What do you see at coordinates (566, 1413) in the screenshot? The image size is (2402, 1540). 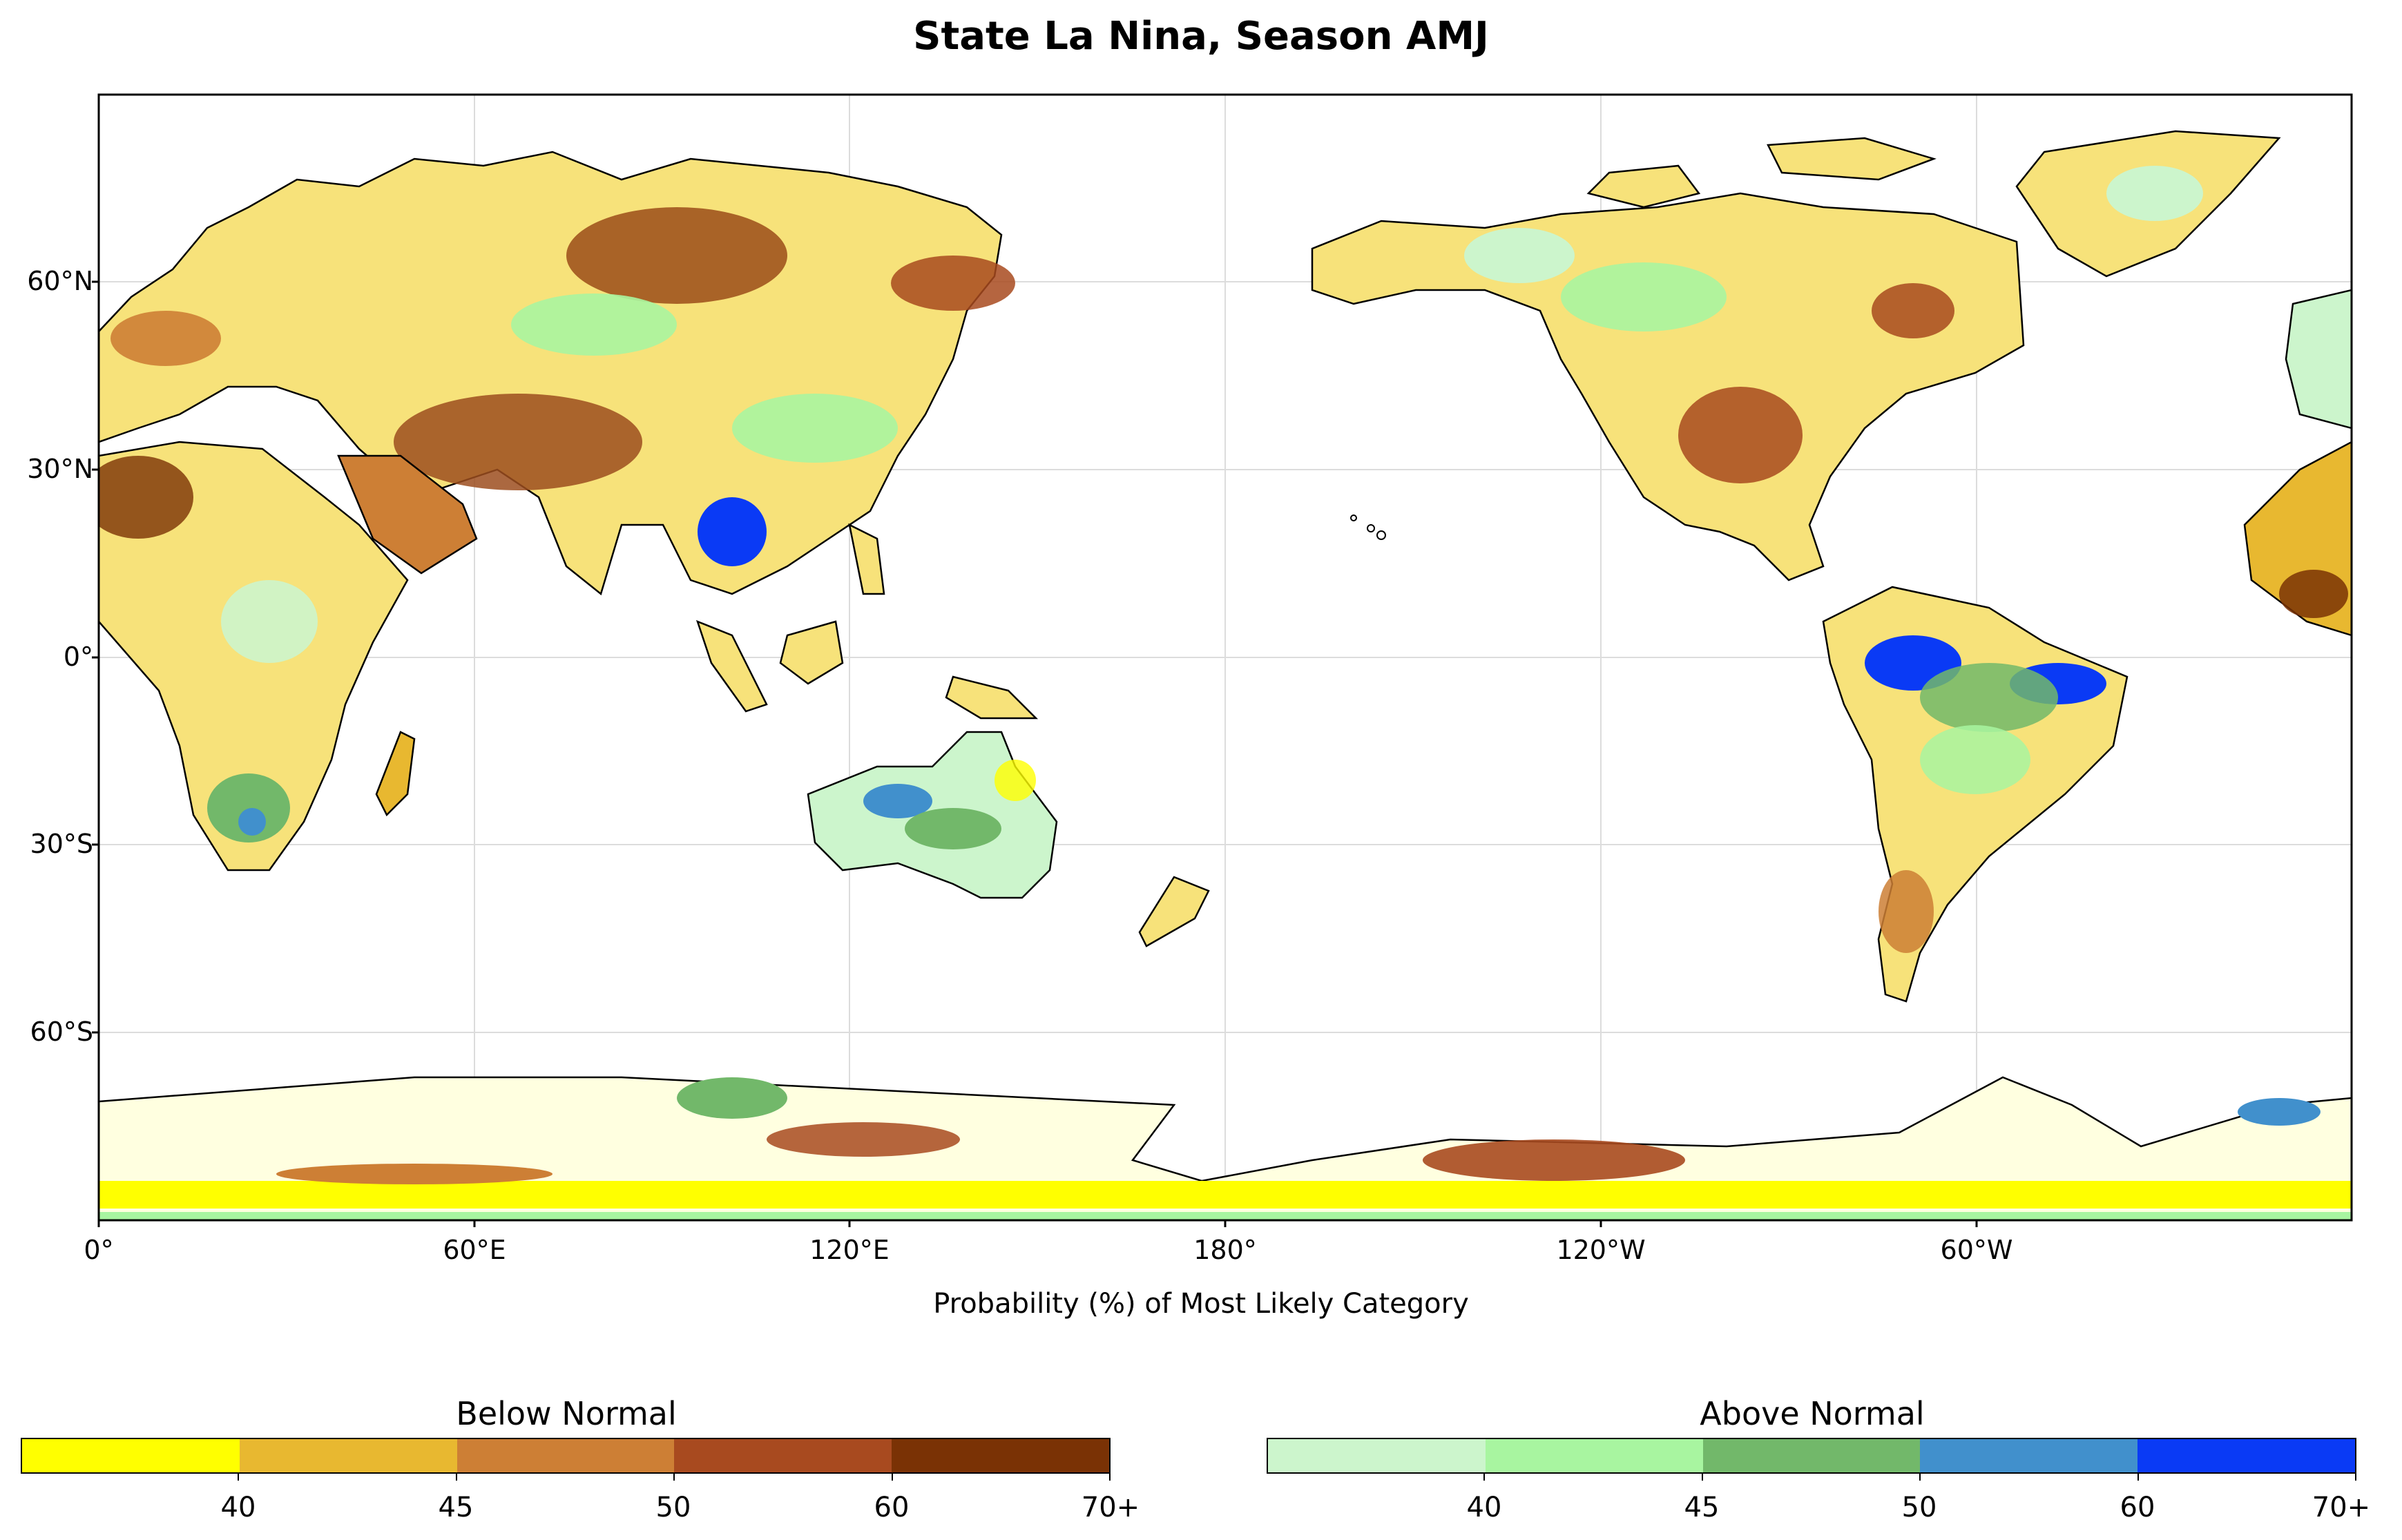 I see `colorbar-below-title: Below Normal` at bounding box center [566, 1413].